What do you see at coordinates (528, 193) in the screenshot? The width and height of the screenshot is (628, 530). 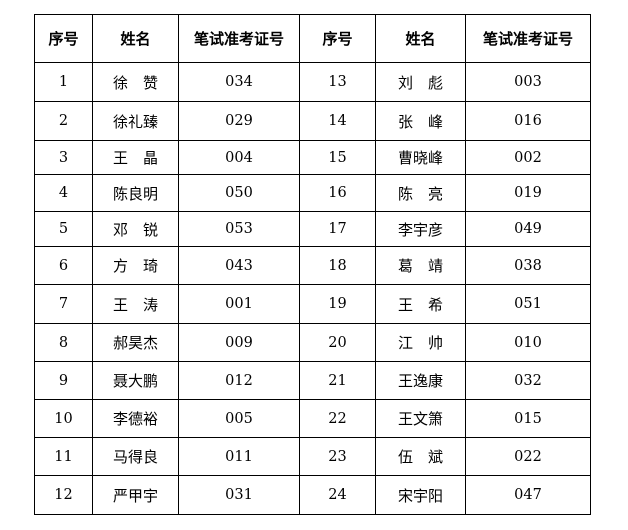 I see `cell-exam-id: 019` at bounding box center [528, 193].